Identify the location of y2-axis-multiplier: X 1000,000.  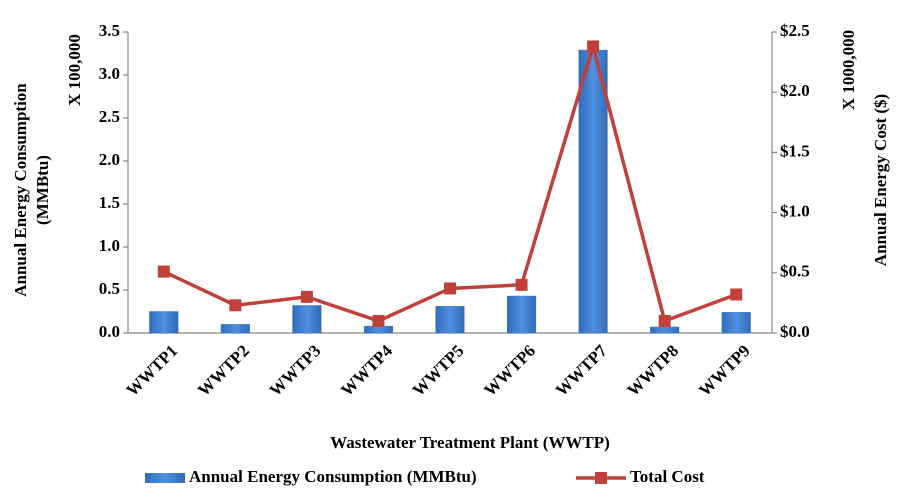
(848, 70).